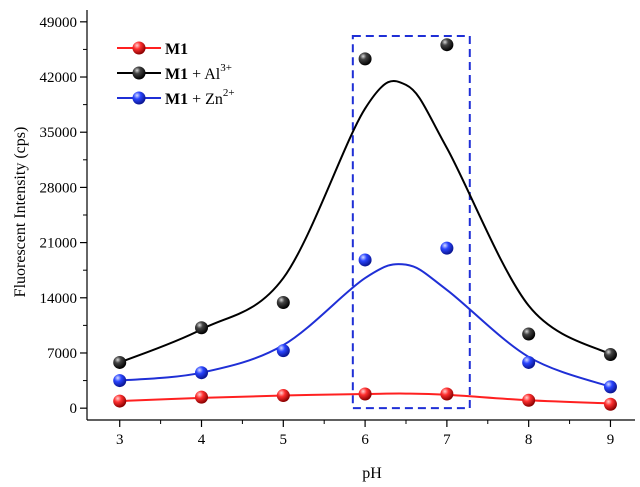 This screenshot has width=640, height=487. I want to click on legend-label-m1-al: M1 + Al3+, so click(198, 72).